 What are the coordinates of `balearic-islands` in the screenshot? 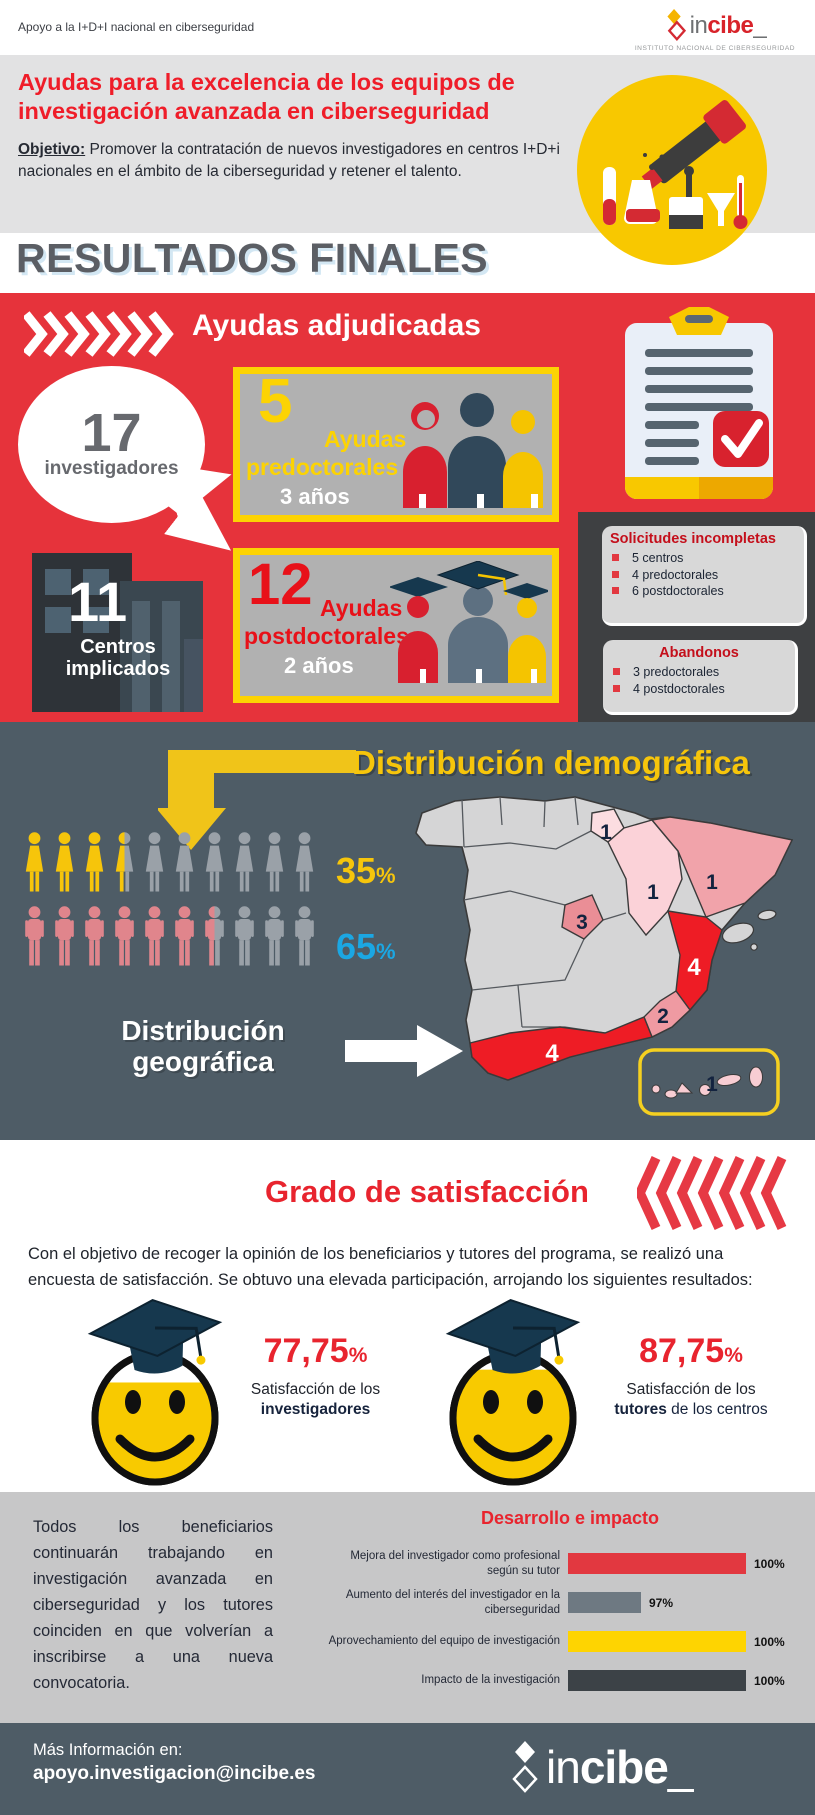 It's located at (749, 930).